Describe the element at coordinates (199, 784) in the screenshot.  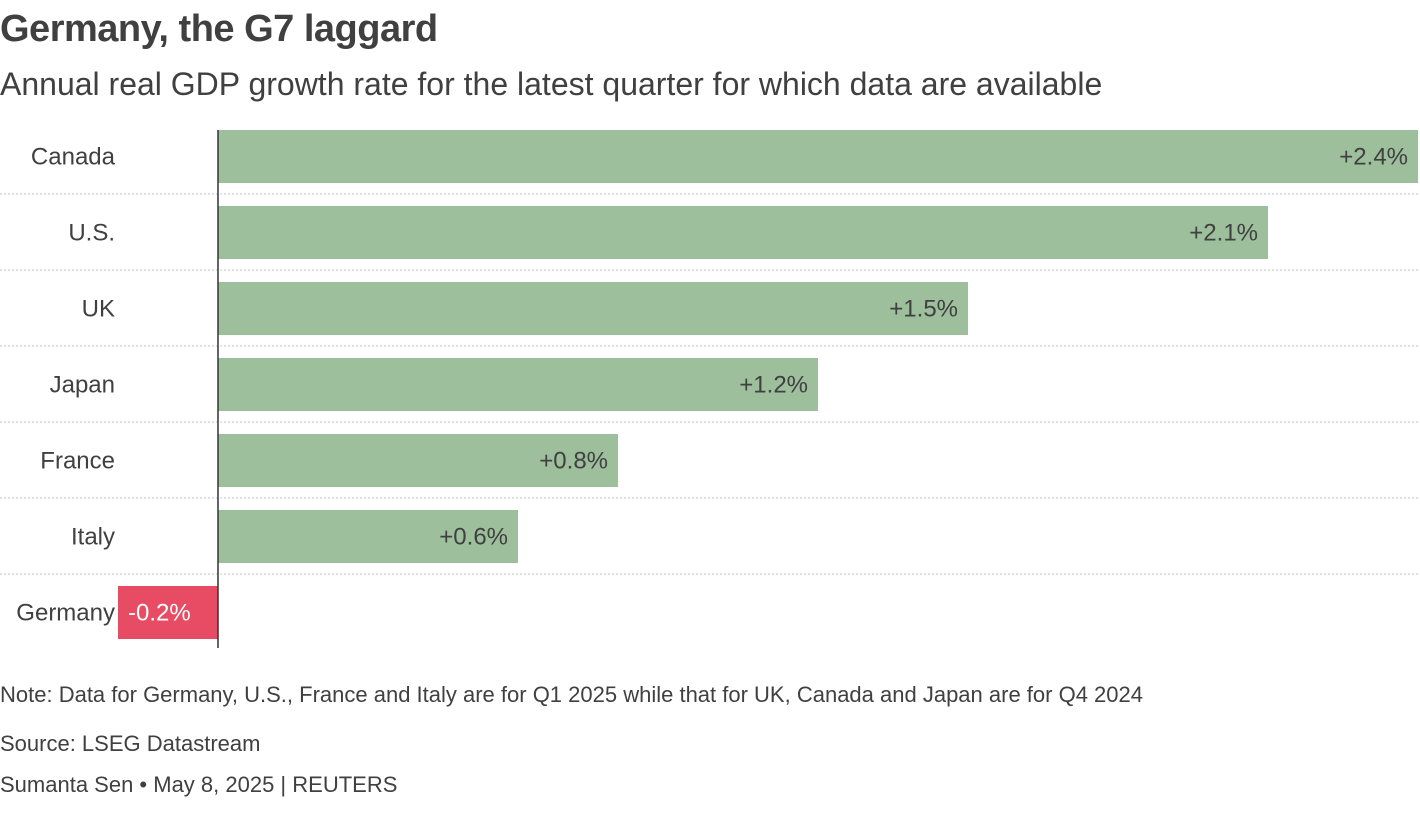
I see `byline-text: Sumanta Sen • May 8, 2025 | REUTERS` at that location.